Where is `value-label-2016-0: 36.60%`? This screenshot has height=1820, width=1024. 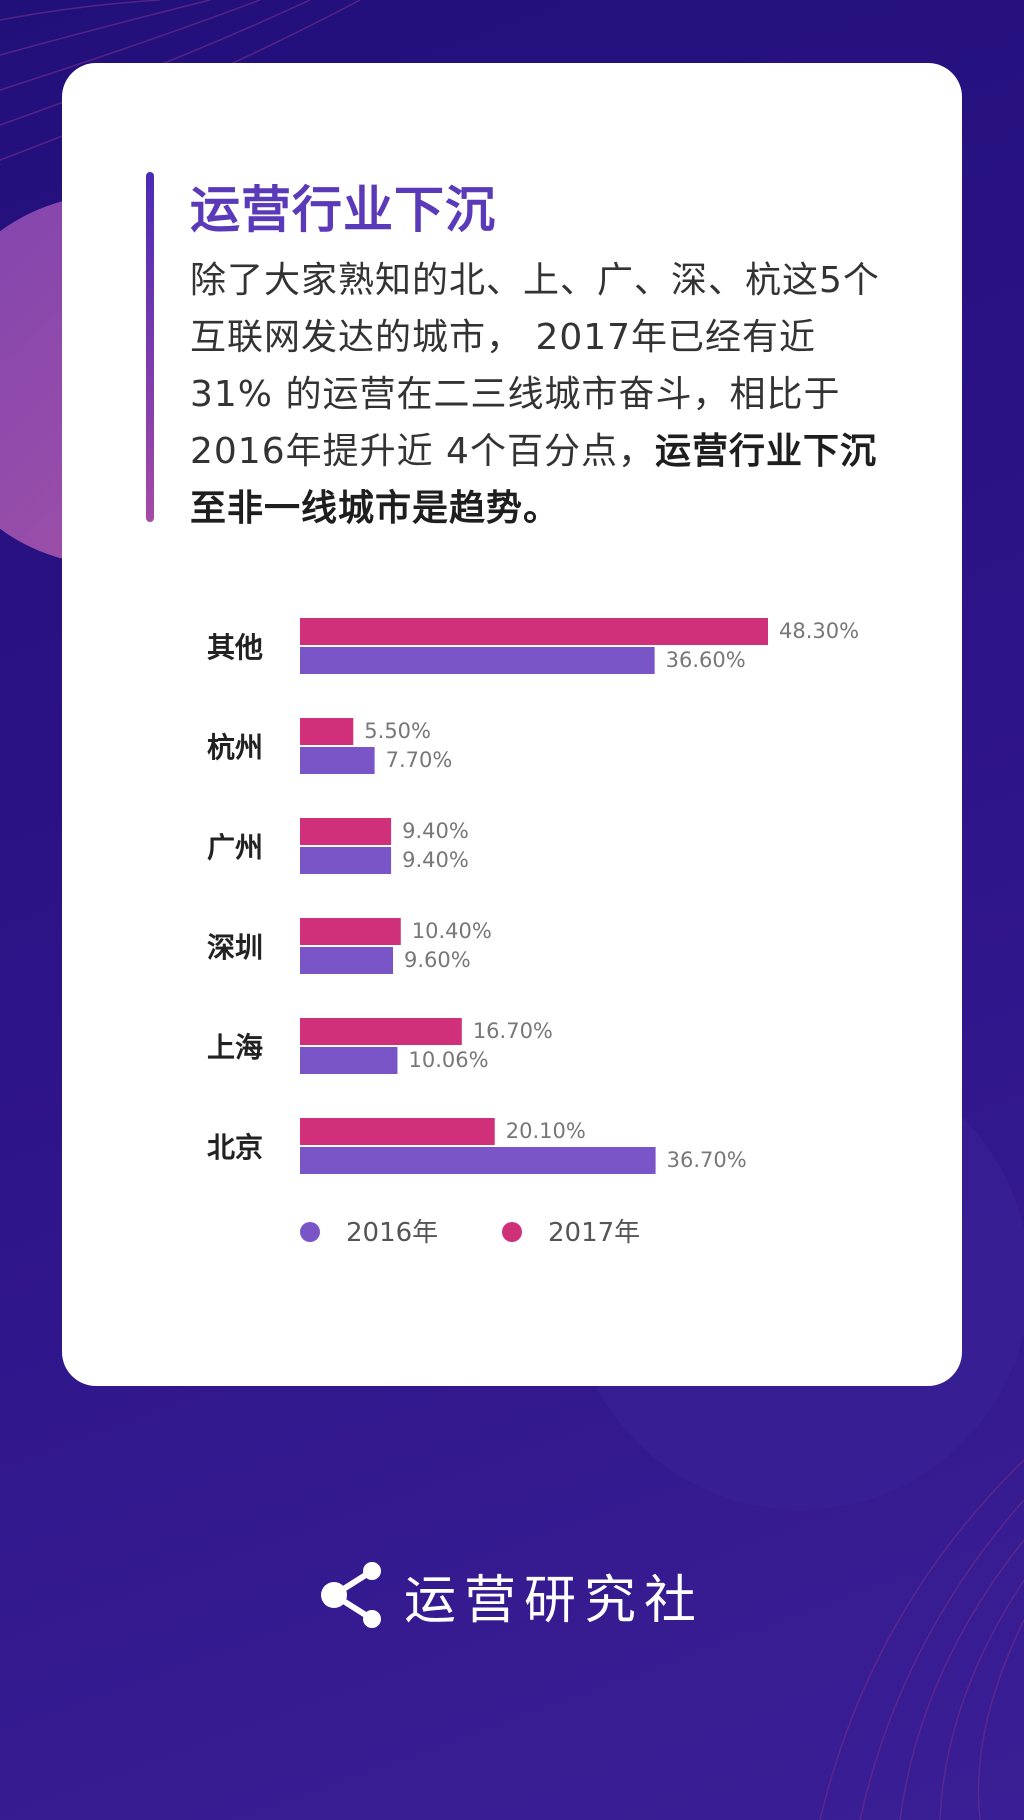 value-label-2016-0: 36.60% is located at coordinates (706, 660).